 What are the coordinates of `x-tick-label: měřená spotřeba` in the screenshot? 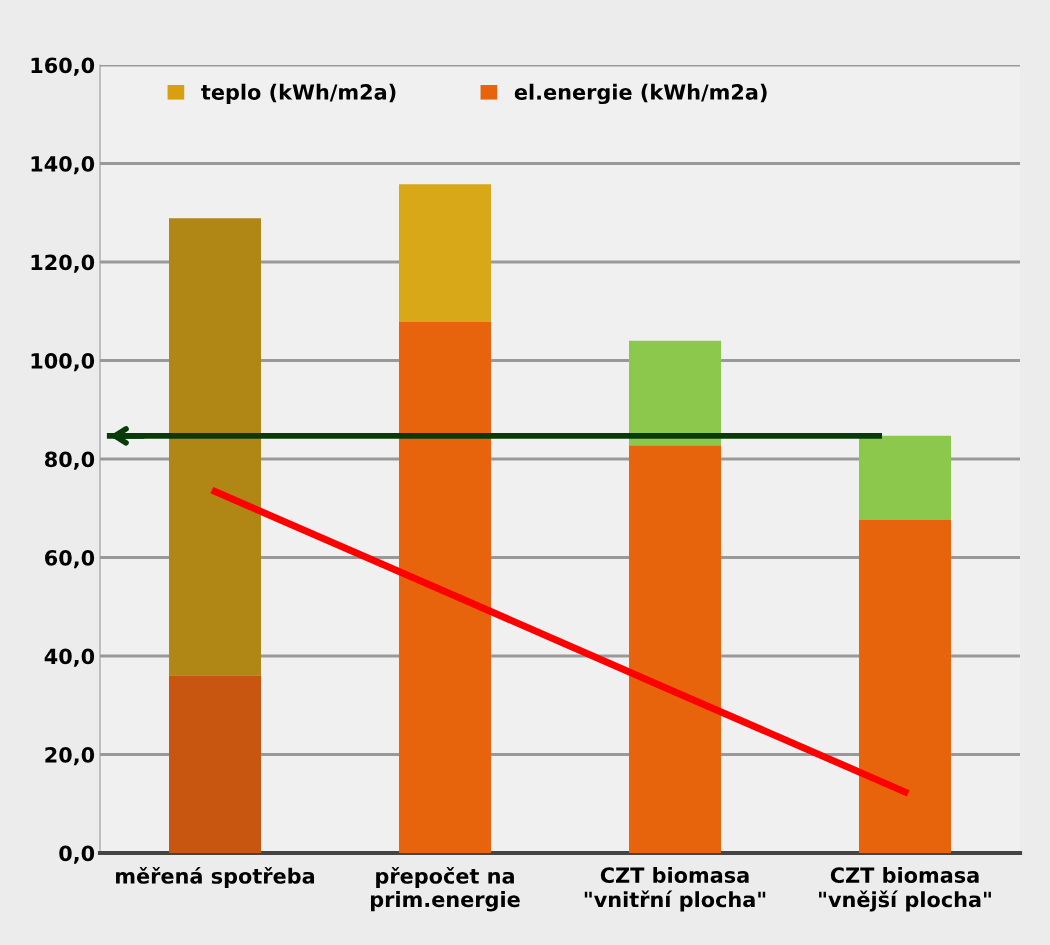 It's located at (215, 877).